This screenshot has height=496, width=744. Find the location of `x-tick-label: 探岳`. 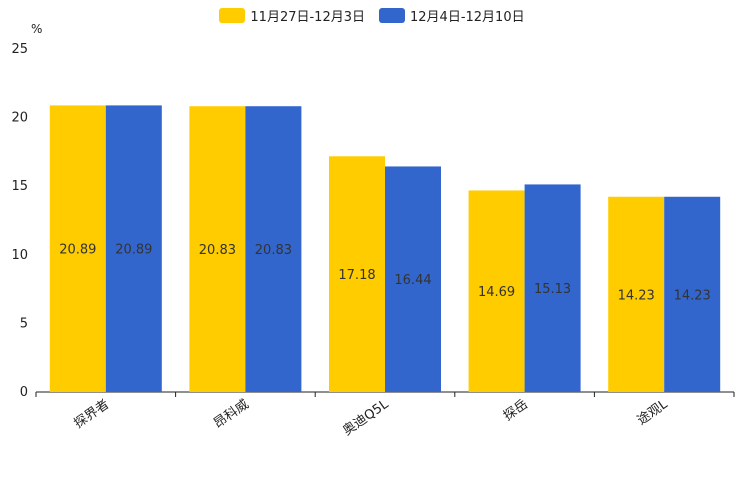

x-tick-label: 探岳 is located at coordinates (516, 410).